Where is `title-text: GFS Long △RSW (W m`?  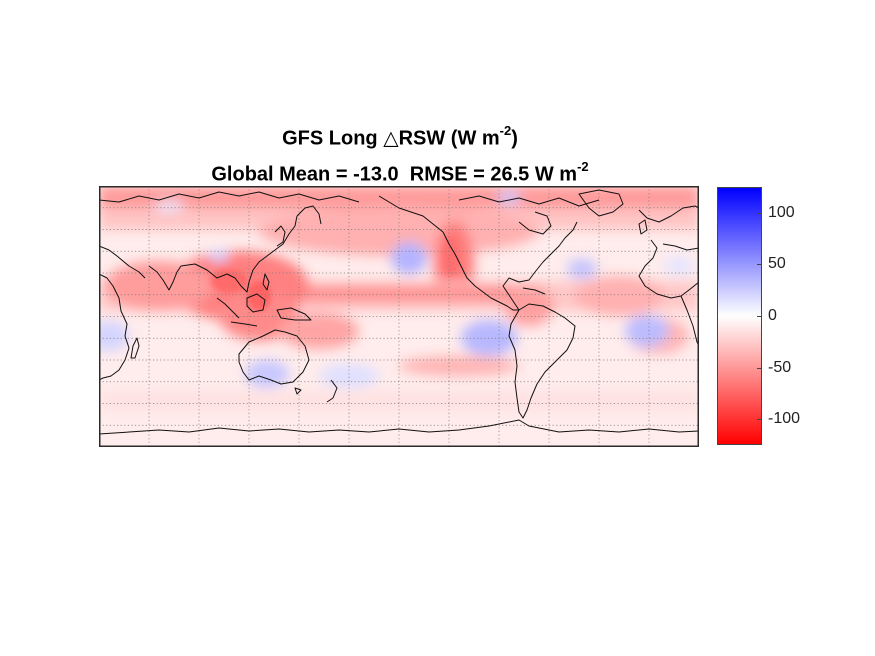 title-text: GFS Long △RSW (W m is located at coordinates (391, 138).